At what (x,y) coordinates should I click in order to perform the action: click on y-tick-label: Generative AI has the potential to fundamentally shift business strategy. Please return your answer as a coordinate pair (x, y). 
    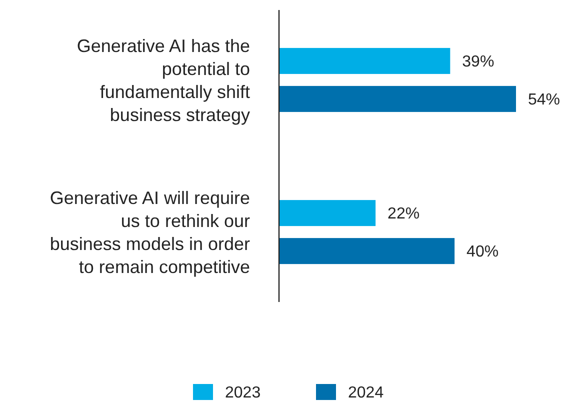
    Looking at the image, I should click on (163, 80).